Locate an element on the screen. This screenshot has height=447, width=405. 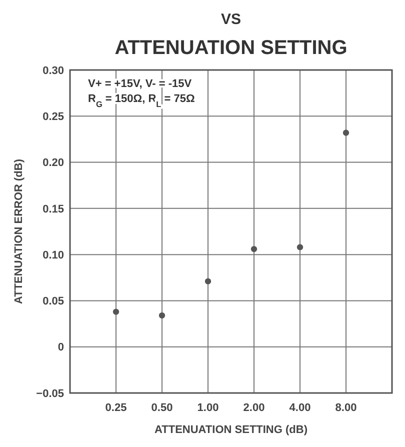
x-tick-label: 4.00 is located at coordinates (300, 408).